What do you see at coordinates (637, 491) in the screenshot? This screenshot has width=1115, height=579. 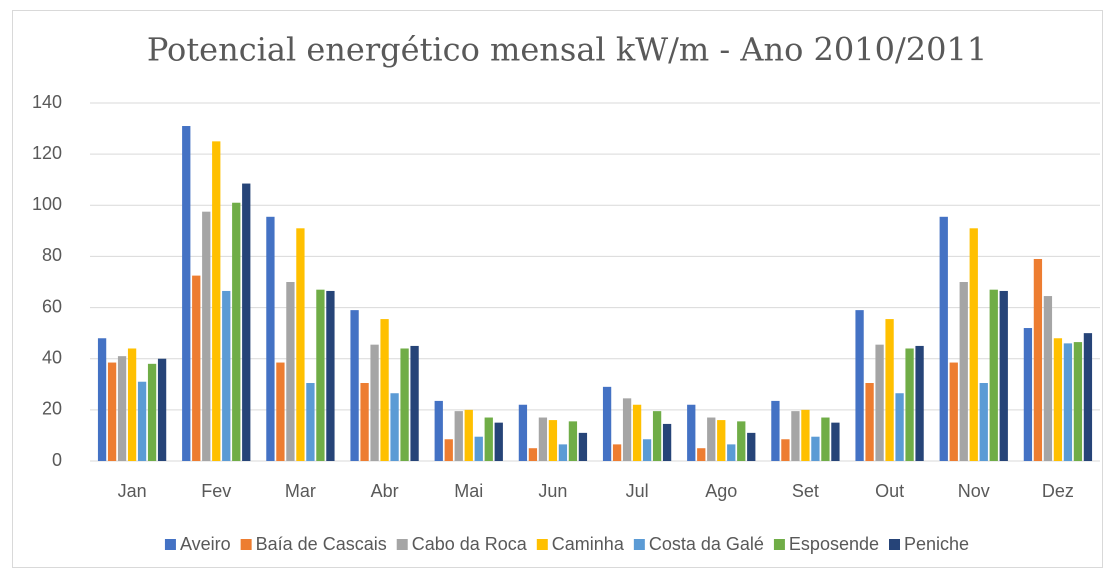 I see `x-tick-label: Jul` at bounding box center [637, 491].